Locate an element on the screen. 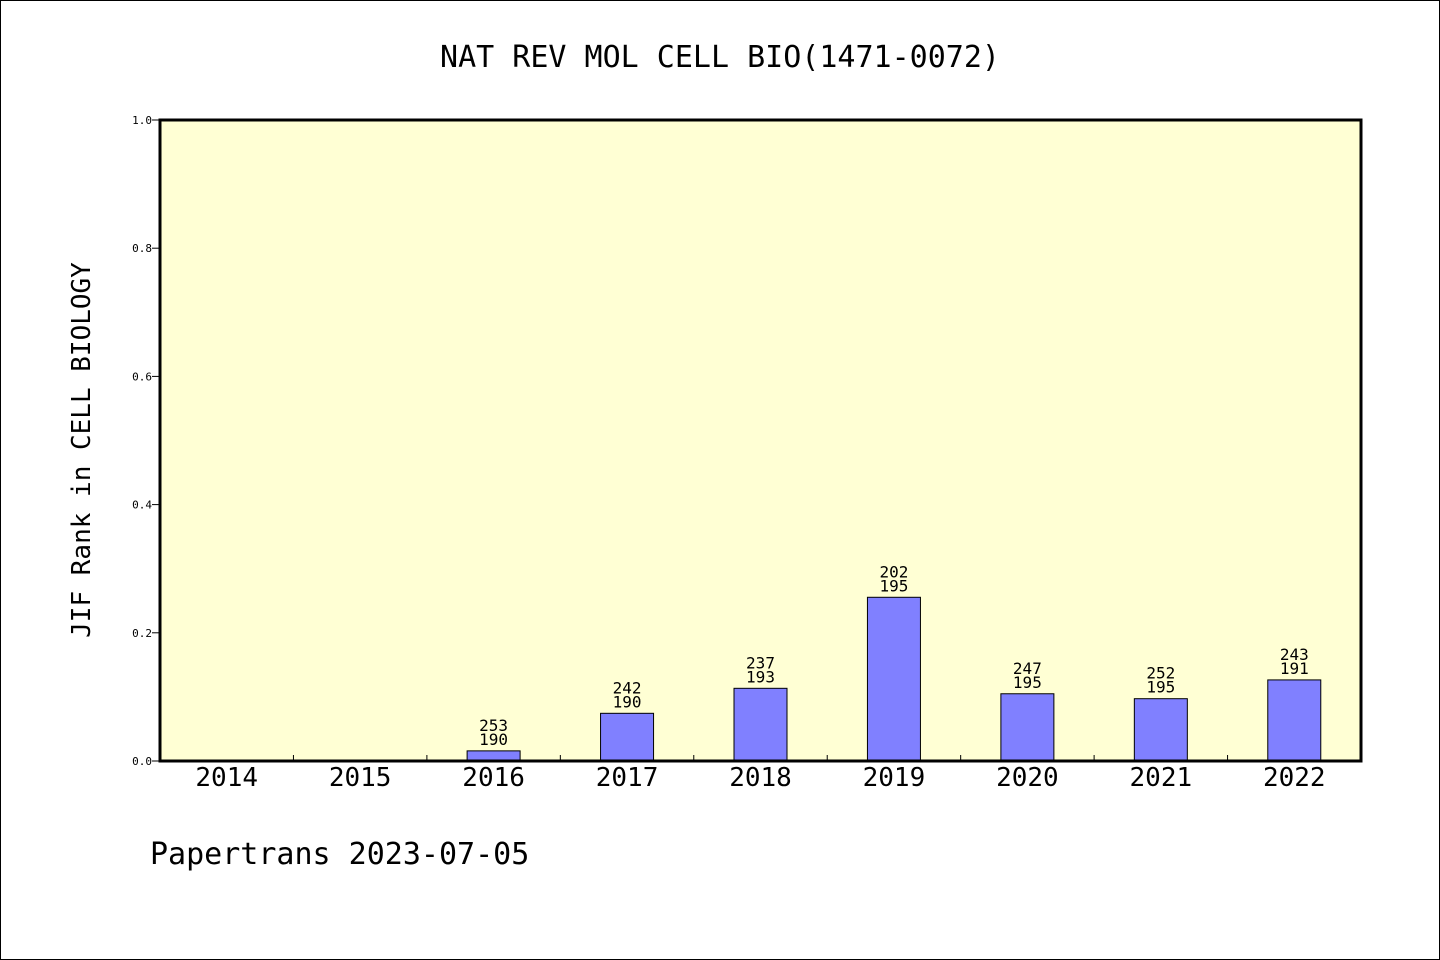  bar-2022 is located at coordinates (1294, 720).